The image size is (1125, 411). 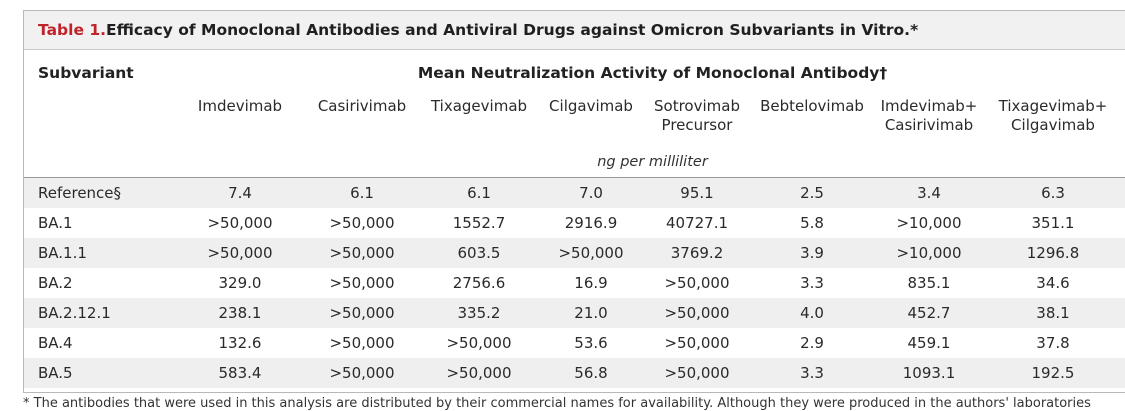 What do you see at coordinates (86, 73) in the screenshot?
I see `subvariant-header: Subvariant` at bounding box center [86, 73].